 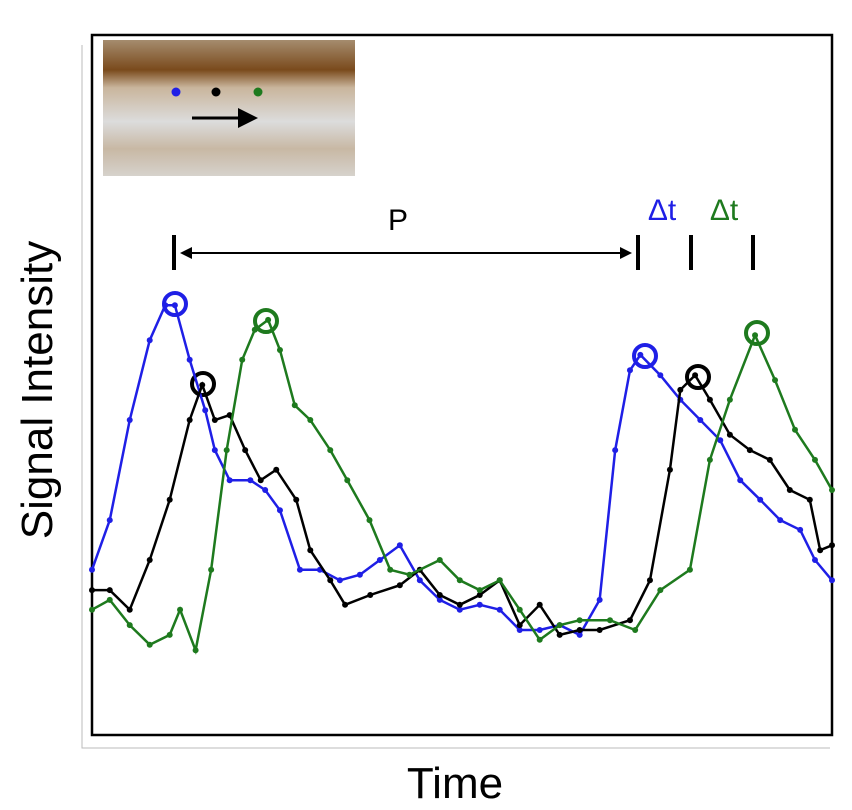 What do you see at coordinates (455, 783) in the screenshot?
I see `x-axis-label: Time` at bounding box center [455, 783].